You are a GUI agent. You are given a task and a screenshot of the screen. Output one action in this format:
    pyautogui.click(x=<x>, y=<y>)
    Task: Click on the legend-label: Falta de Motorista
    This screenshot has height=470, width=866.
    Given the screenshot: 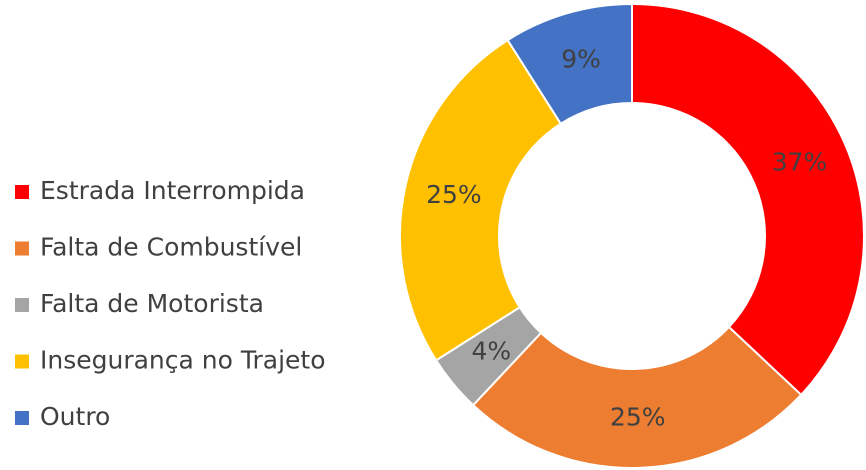 What is the action you would take?
    pyautogui.click(x=152, y=303)
    